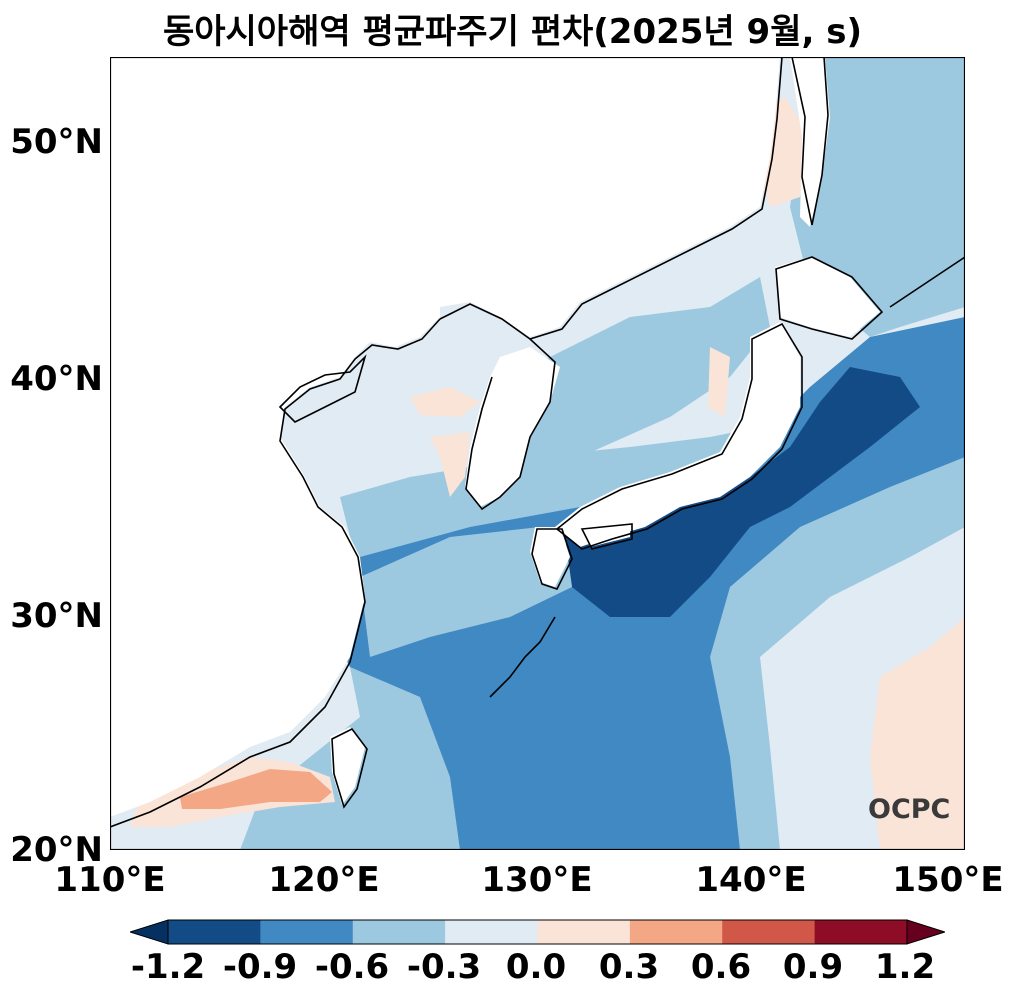  I want to click on land-taiwan, so click(347, 766).